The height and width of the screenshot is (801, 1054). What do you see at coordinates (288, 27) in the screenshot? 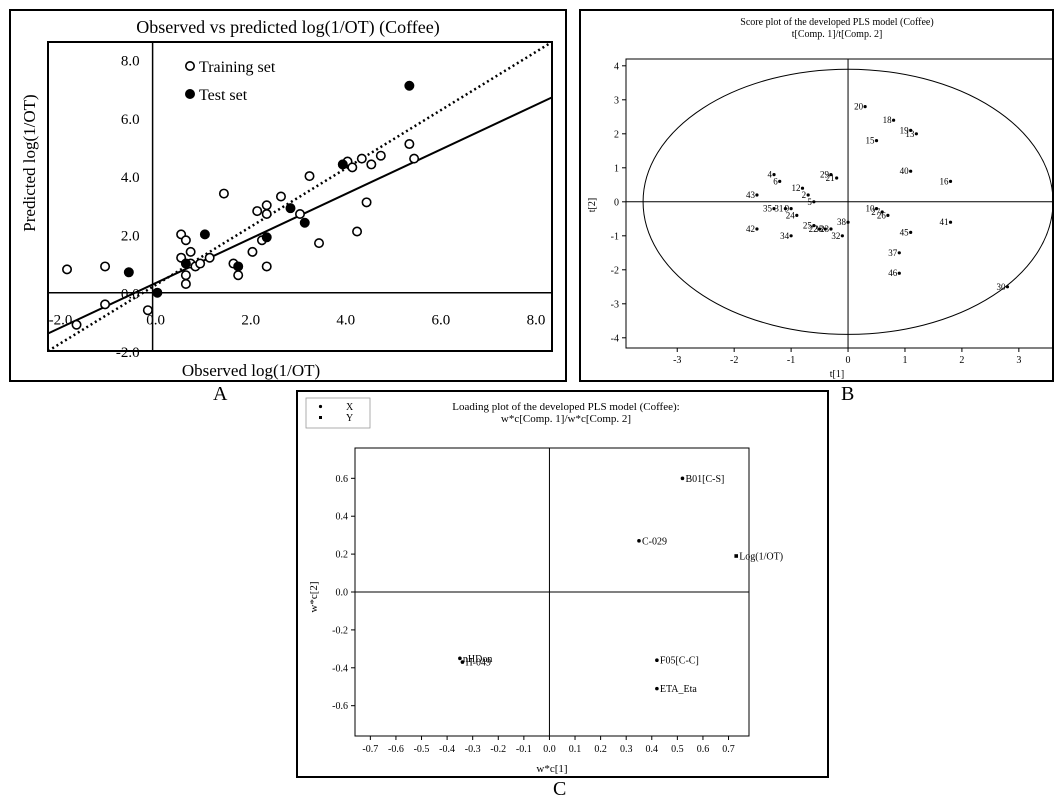
I see `chart-title: Observed vs predicted log(1/OT) (Coffee)` at bounding box center [288, 27].